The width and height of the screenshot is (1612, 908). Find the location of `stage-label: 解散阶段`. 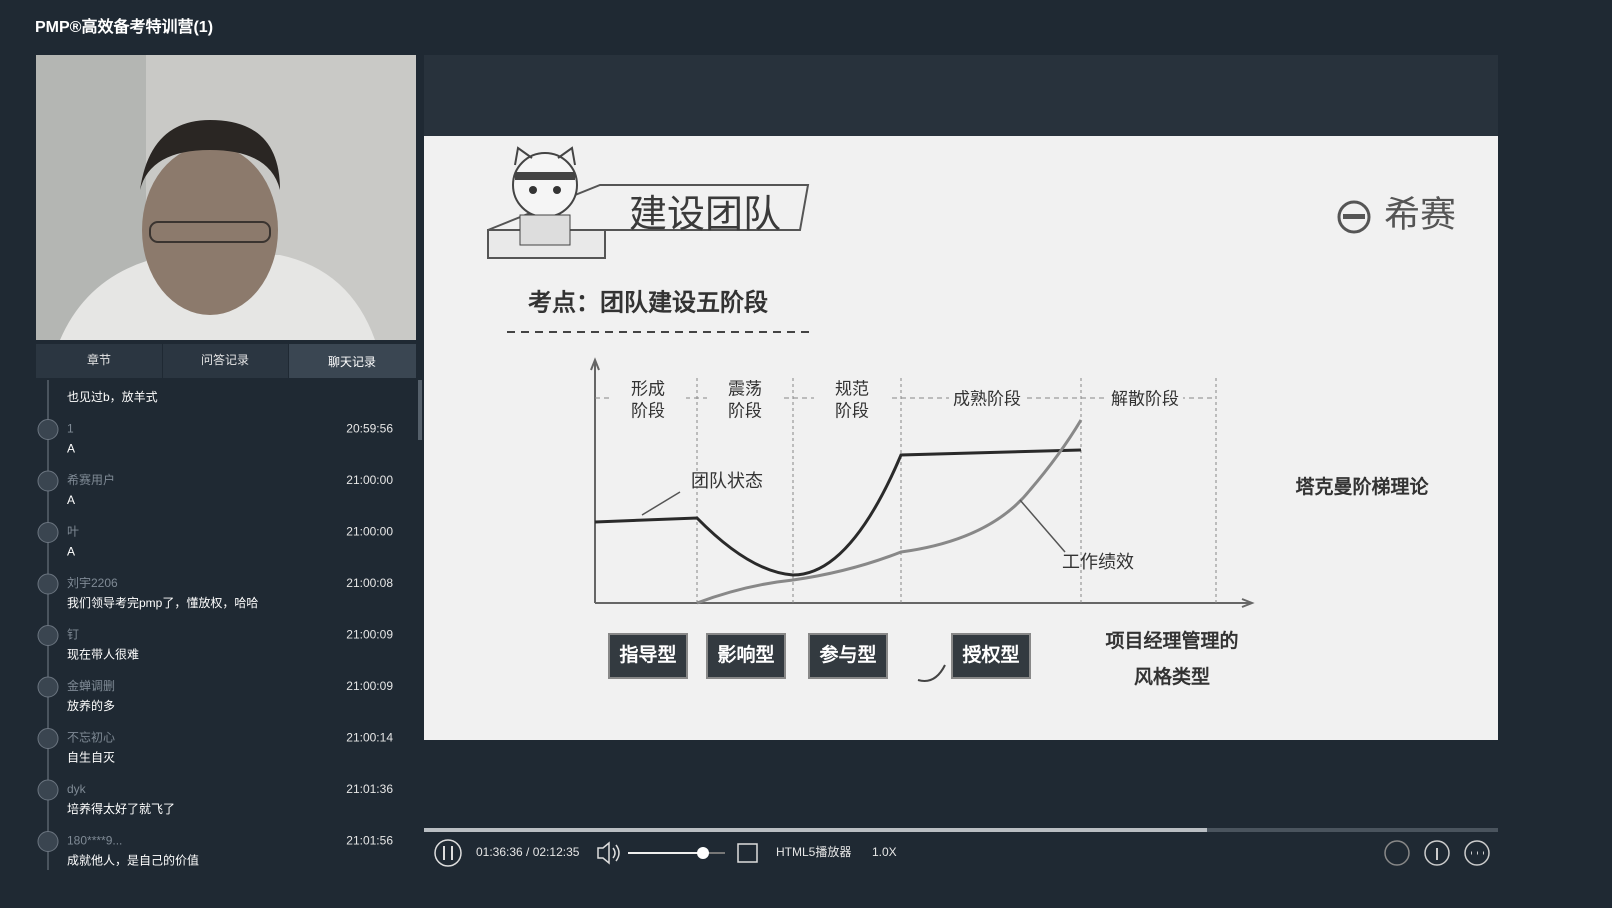

stage-label: 解散阶段 is located at coordinates (1145, 398).